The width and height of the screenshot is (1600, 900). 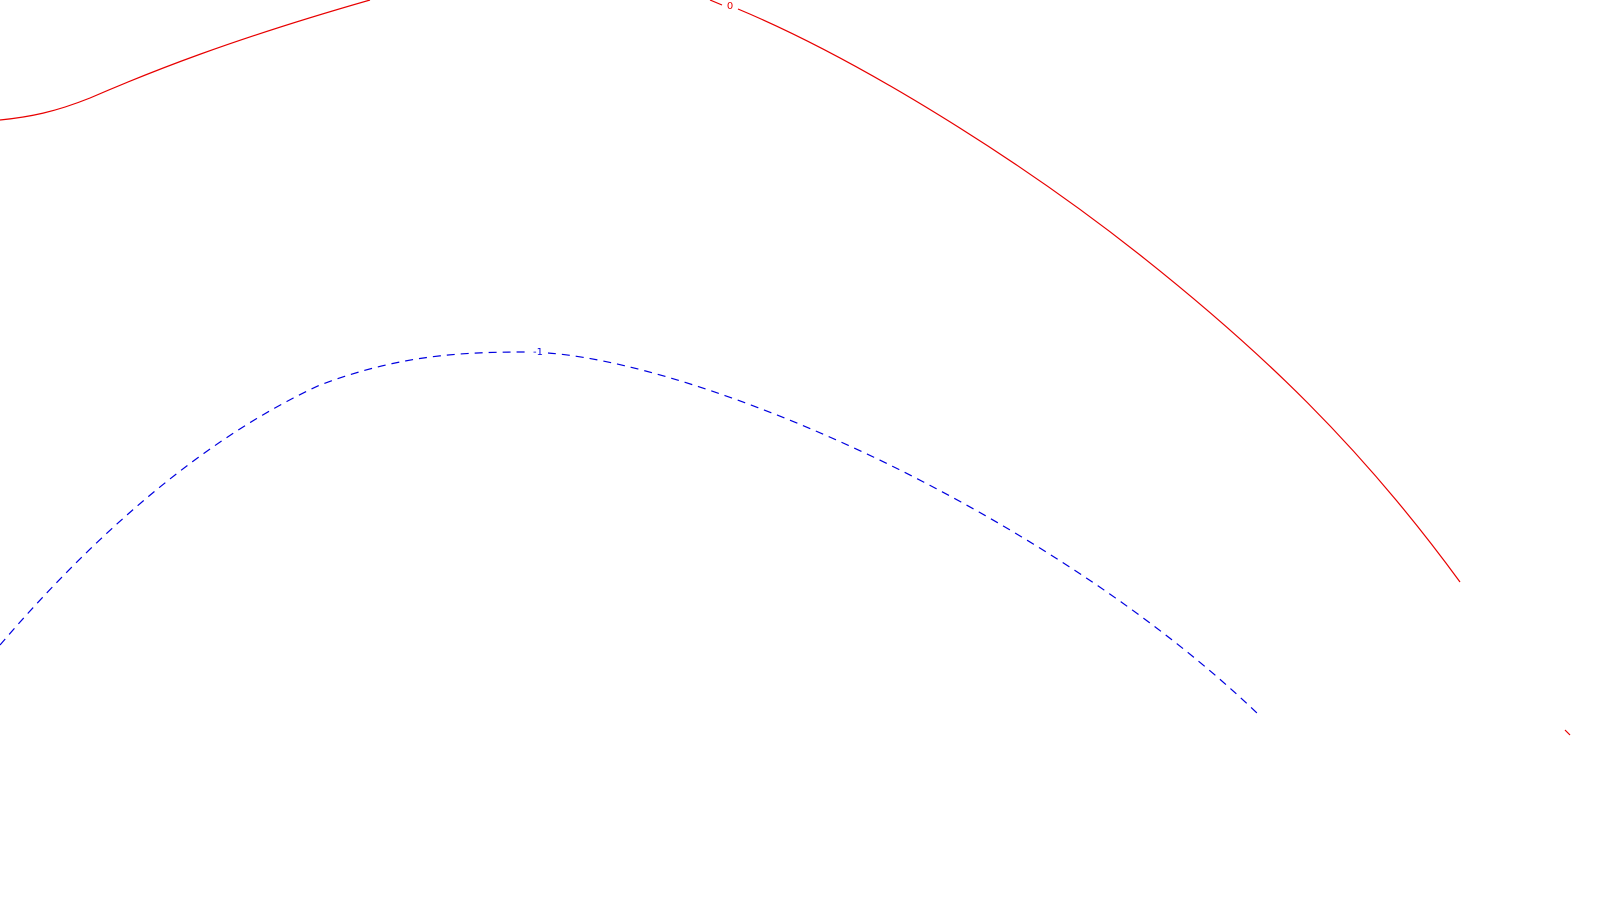 I want to click on contour-minus-one-left-segment, so click(x=264, y=498).